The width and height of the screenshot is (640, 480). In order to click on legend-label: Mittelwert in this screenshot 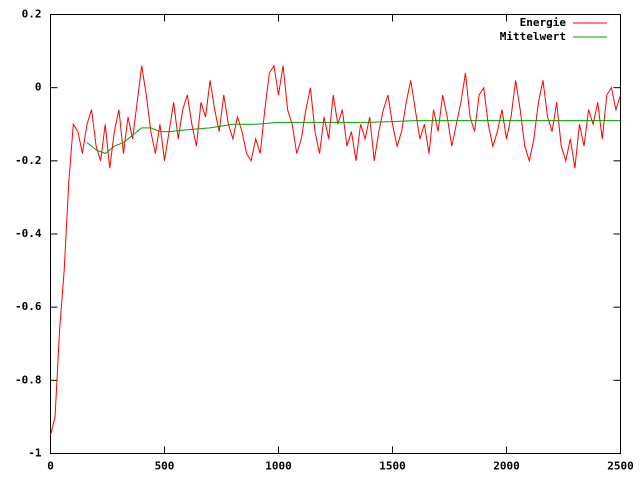, I will do `click(533, 36)`.